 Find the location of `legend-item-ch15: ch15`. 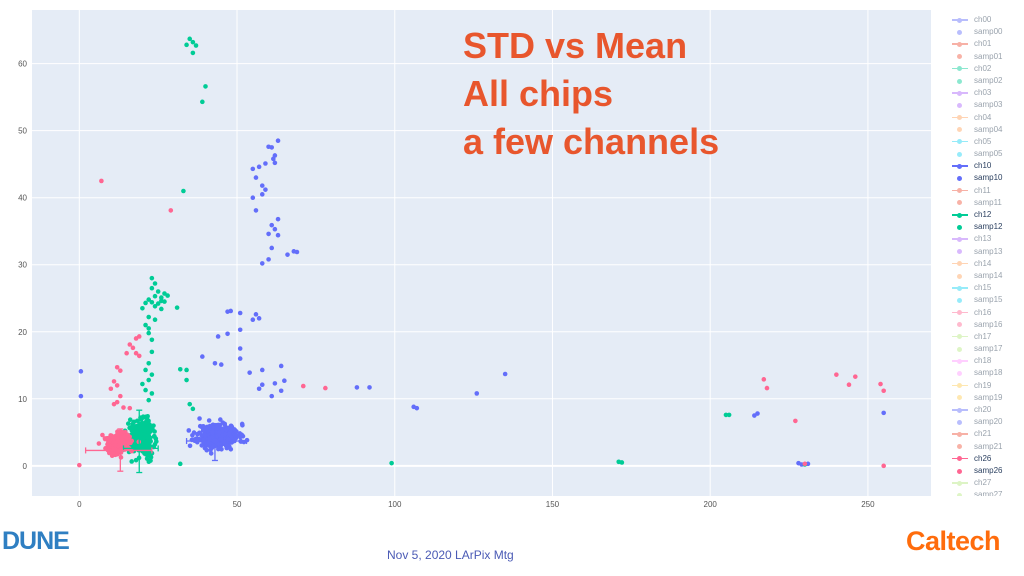

legend-item-ch15: ch15 is located at coordinates (987, 288).